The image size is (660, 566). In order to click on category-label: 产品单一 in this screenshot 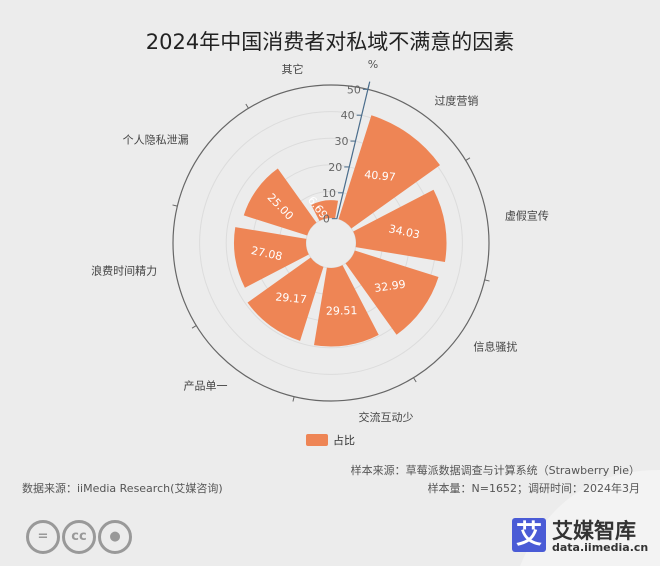, I will do `click(206, 385)`.